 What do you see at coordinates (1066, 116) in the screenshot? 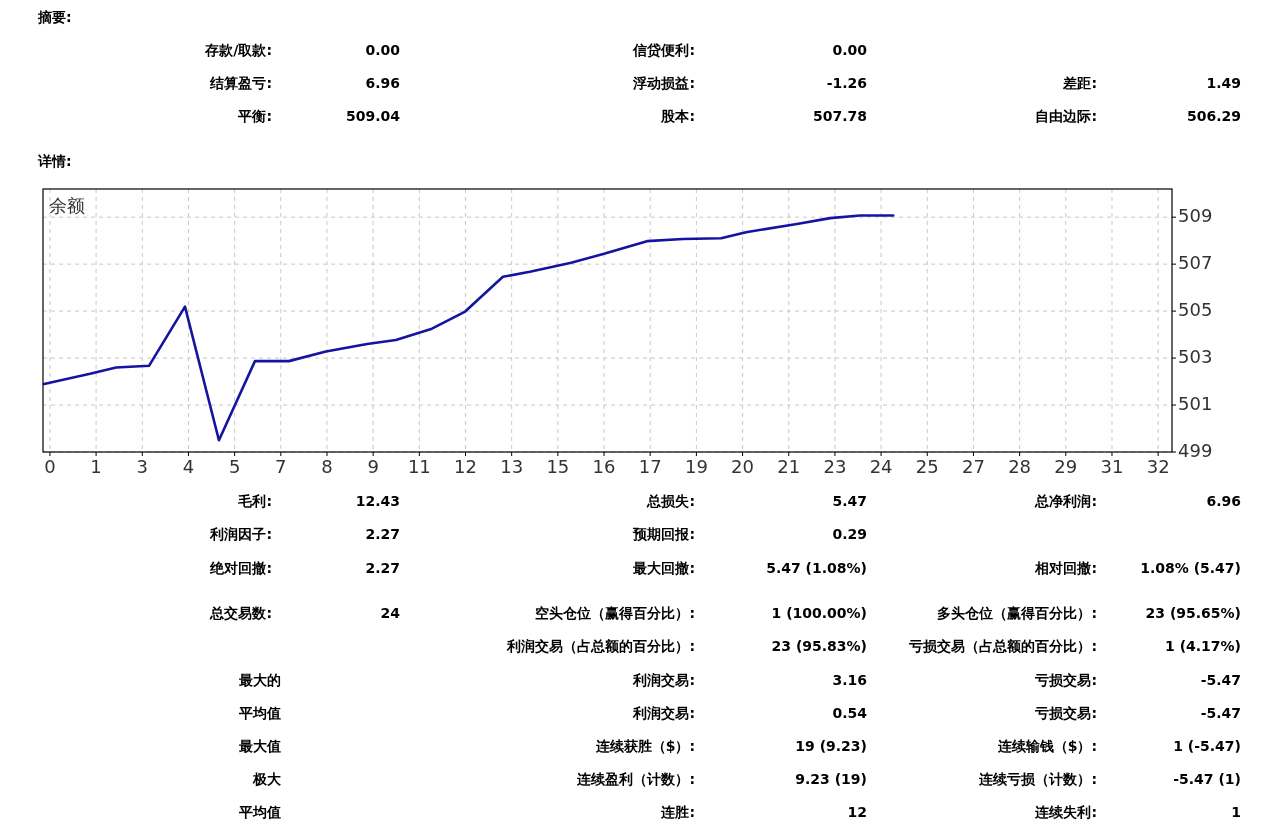
I see `text: 自由边际:` at bounding box center [1066, 116].